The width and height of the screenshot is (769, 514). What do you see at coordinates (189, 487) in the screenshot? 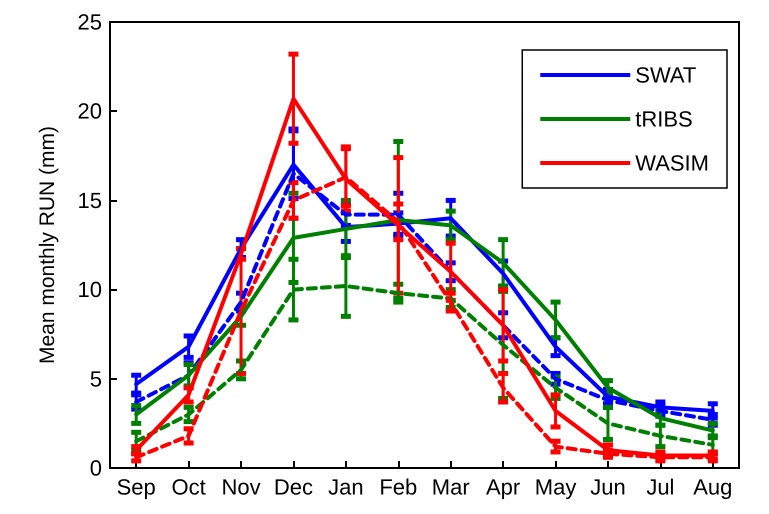
I see `x-tick-label: Oct` at bounding box center [189, 487].